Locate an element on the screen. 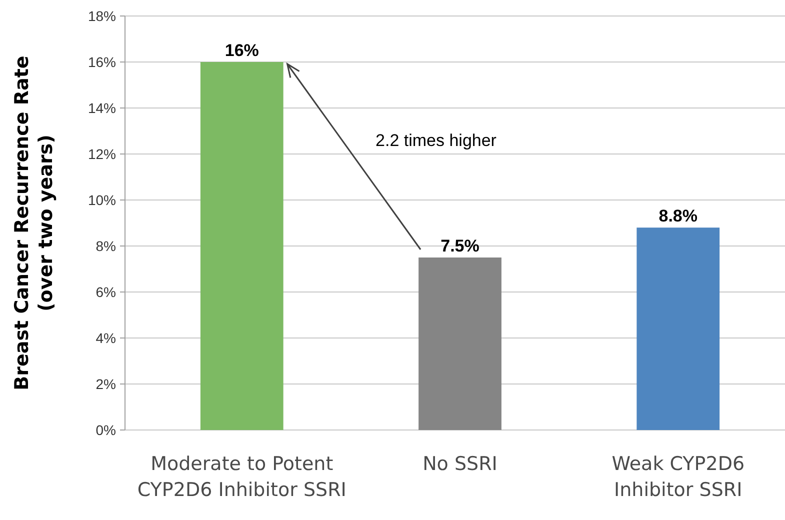  y-tick-label: 18% is located at coordinates (102, 16).